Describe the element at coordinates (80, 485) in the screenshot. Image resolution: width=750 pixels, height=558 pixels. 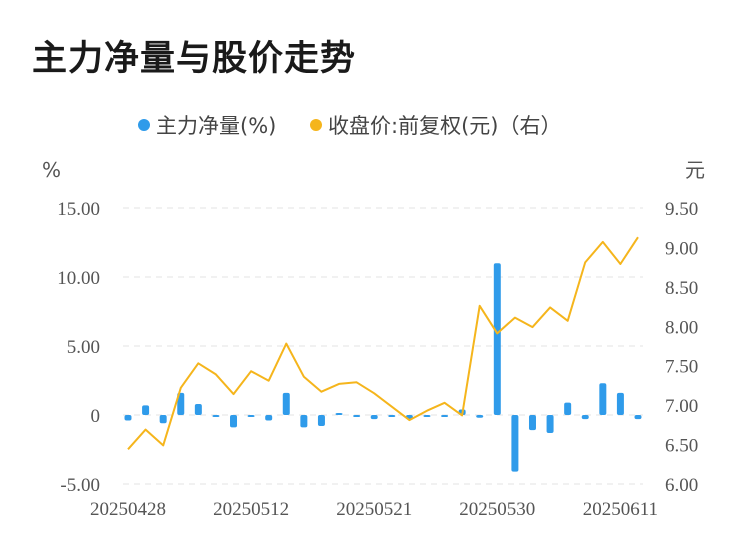
I see `y-left-tick-label: -5.00` at that location.